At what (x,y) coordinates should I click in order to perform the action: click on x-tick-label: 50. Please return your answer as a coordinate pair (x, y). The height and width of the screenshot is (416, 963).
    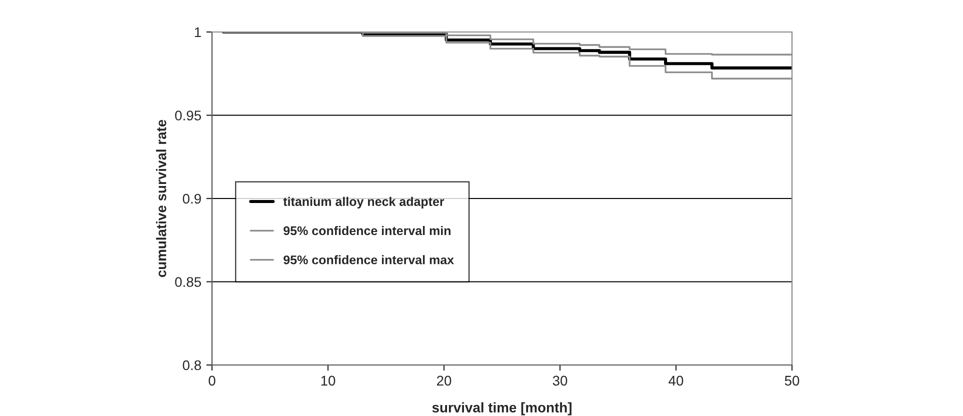
    Looking at the image, I should click on (792, 381).